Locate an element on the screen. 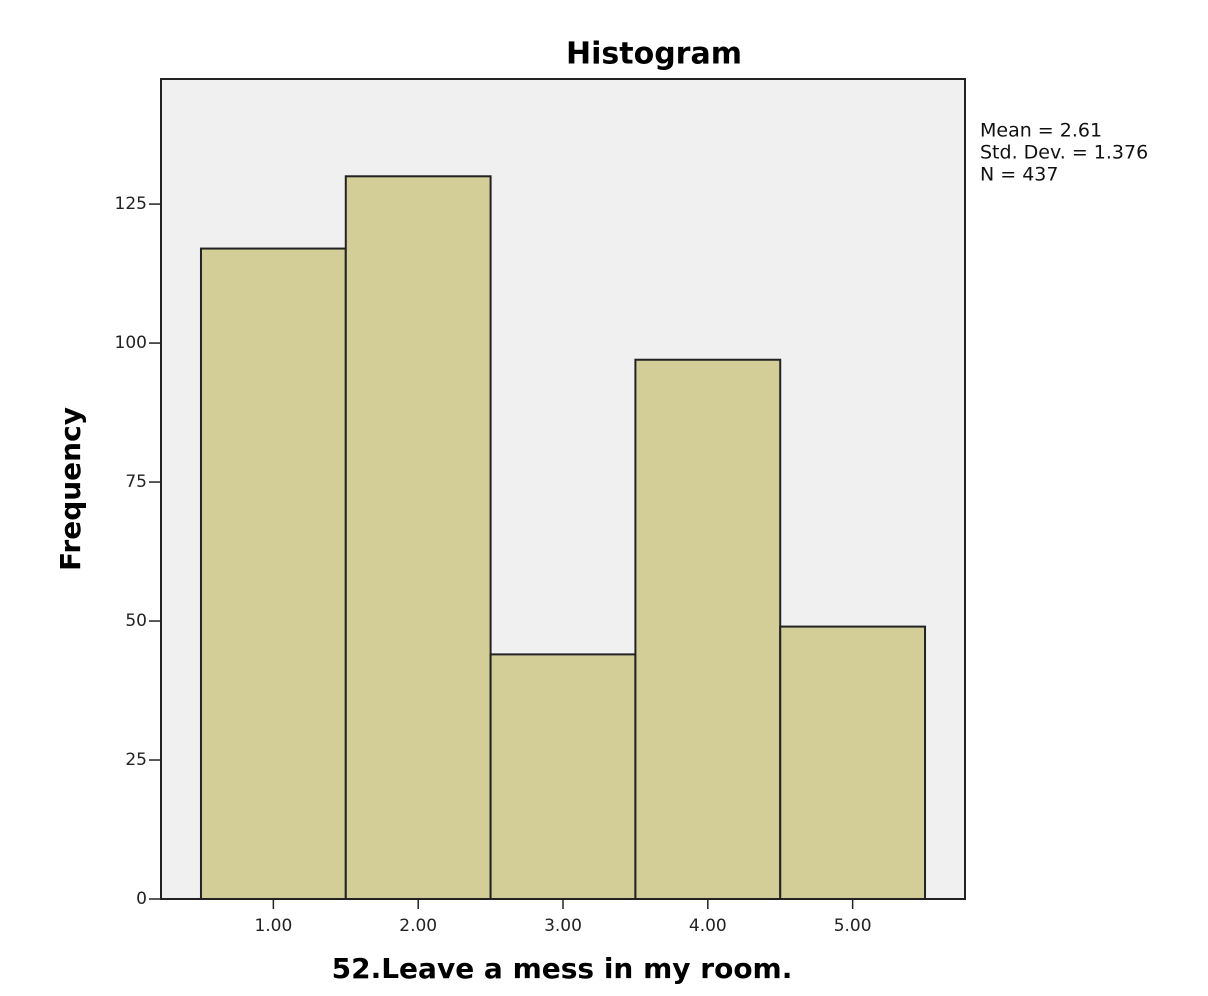  x-tick-label: 2.00 is located at coordinates (418, 926).